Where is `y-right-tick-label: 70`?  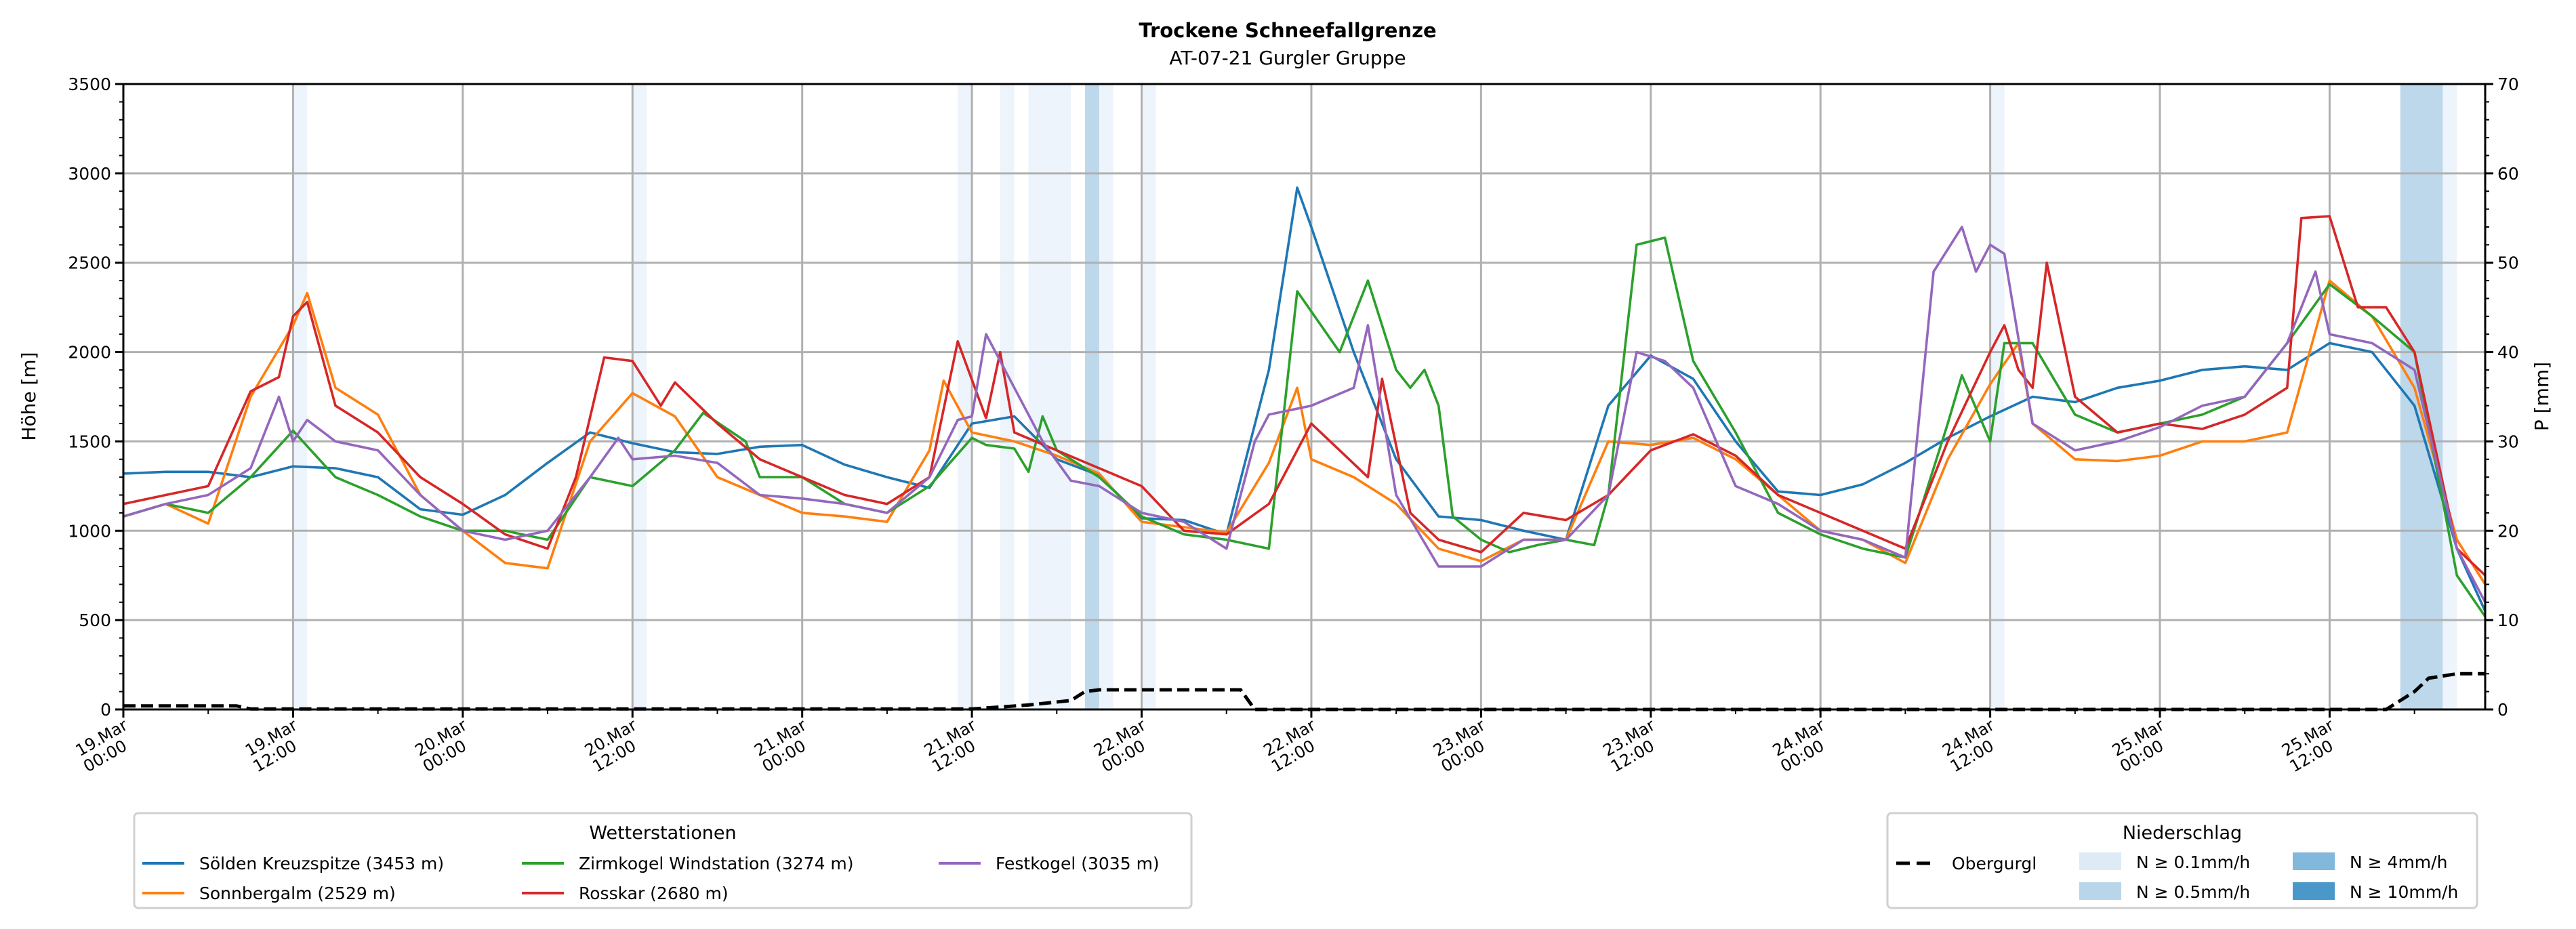 y-right-tick-label: 70 is located at coordinates (2508, 84).